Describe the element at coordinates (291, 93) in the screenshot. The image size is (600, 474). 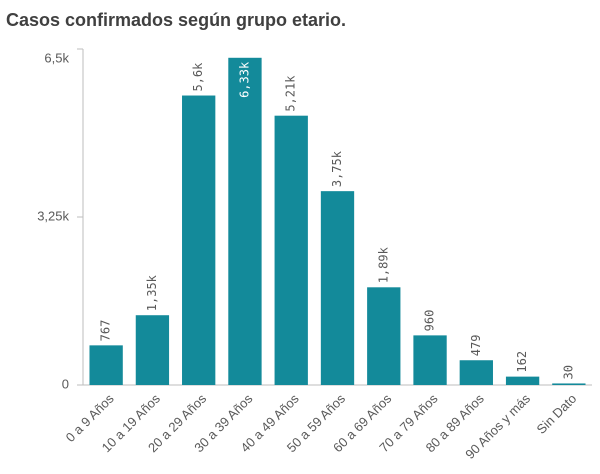
I see `value-label: 5,21k` at that location.